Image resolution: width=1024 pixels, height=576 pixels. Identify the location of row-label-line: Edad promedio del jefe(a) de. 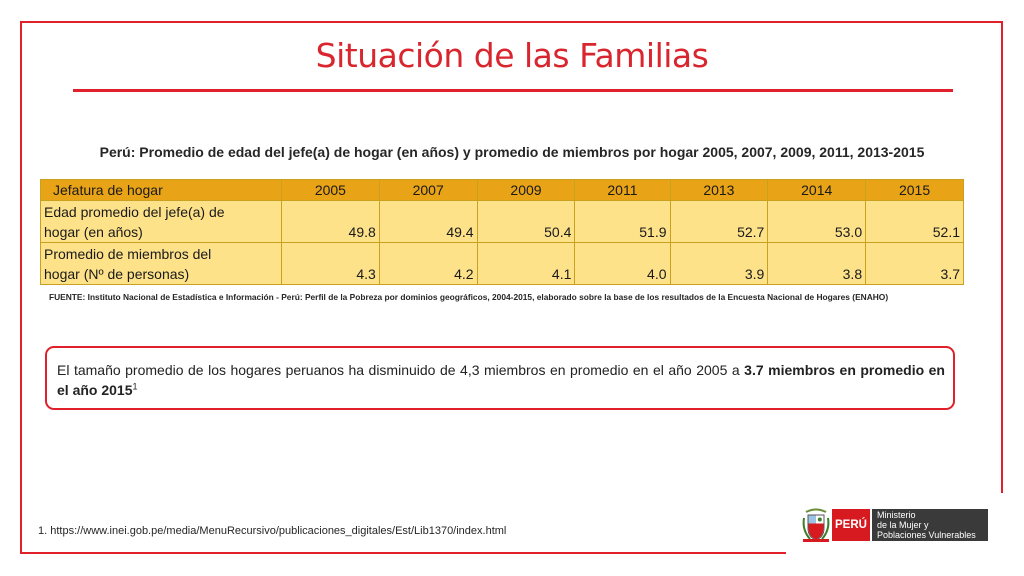
(134, 211).